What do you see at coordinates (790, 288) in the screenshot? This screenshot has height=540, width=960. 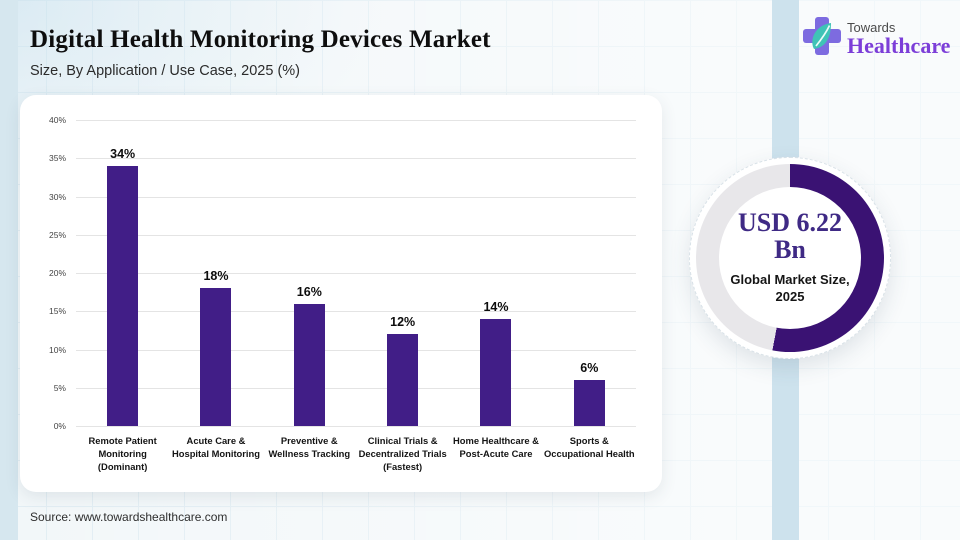 I see `market-size-caption: Global Market Size, 2025` at bounding box center [790, 288].